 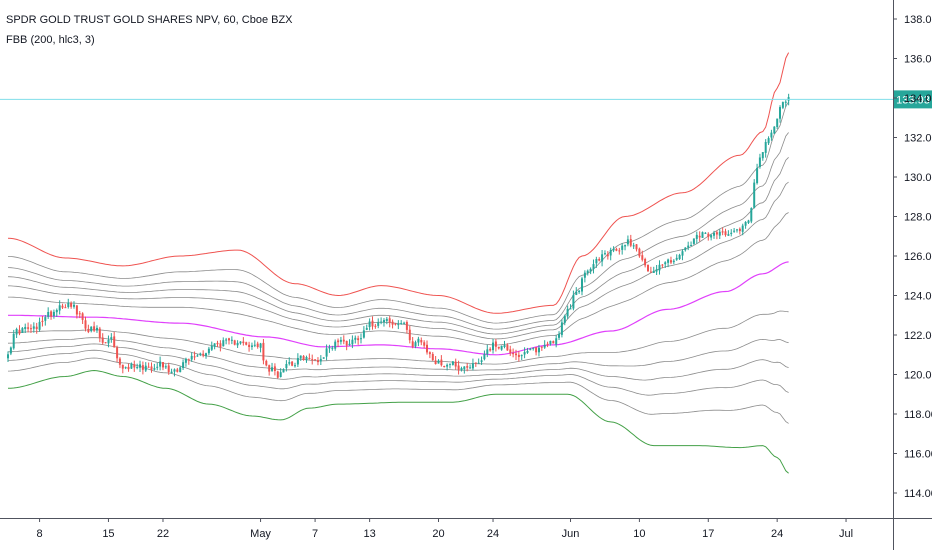 What do you see at coordinates (918, 376) in the screenshot?
I see `price-tick-label: 120.00` at bounding box center [918, 376].